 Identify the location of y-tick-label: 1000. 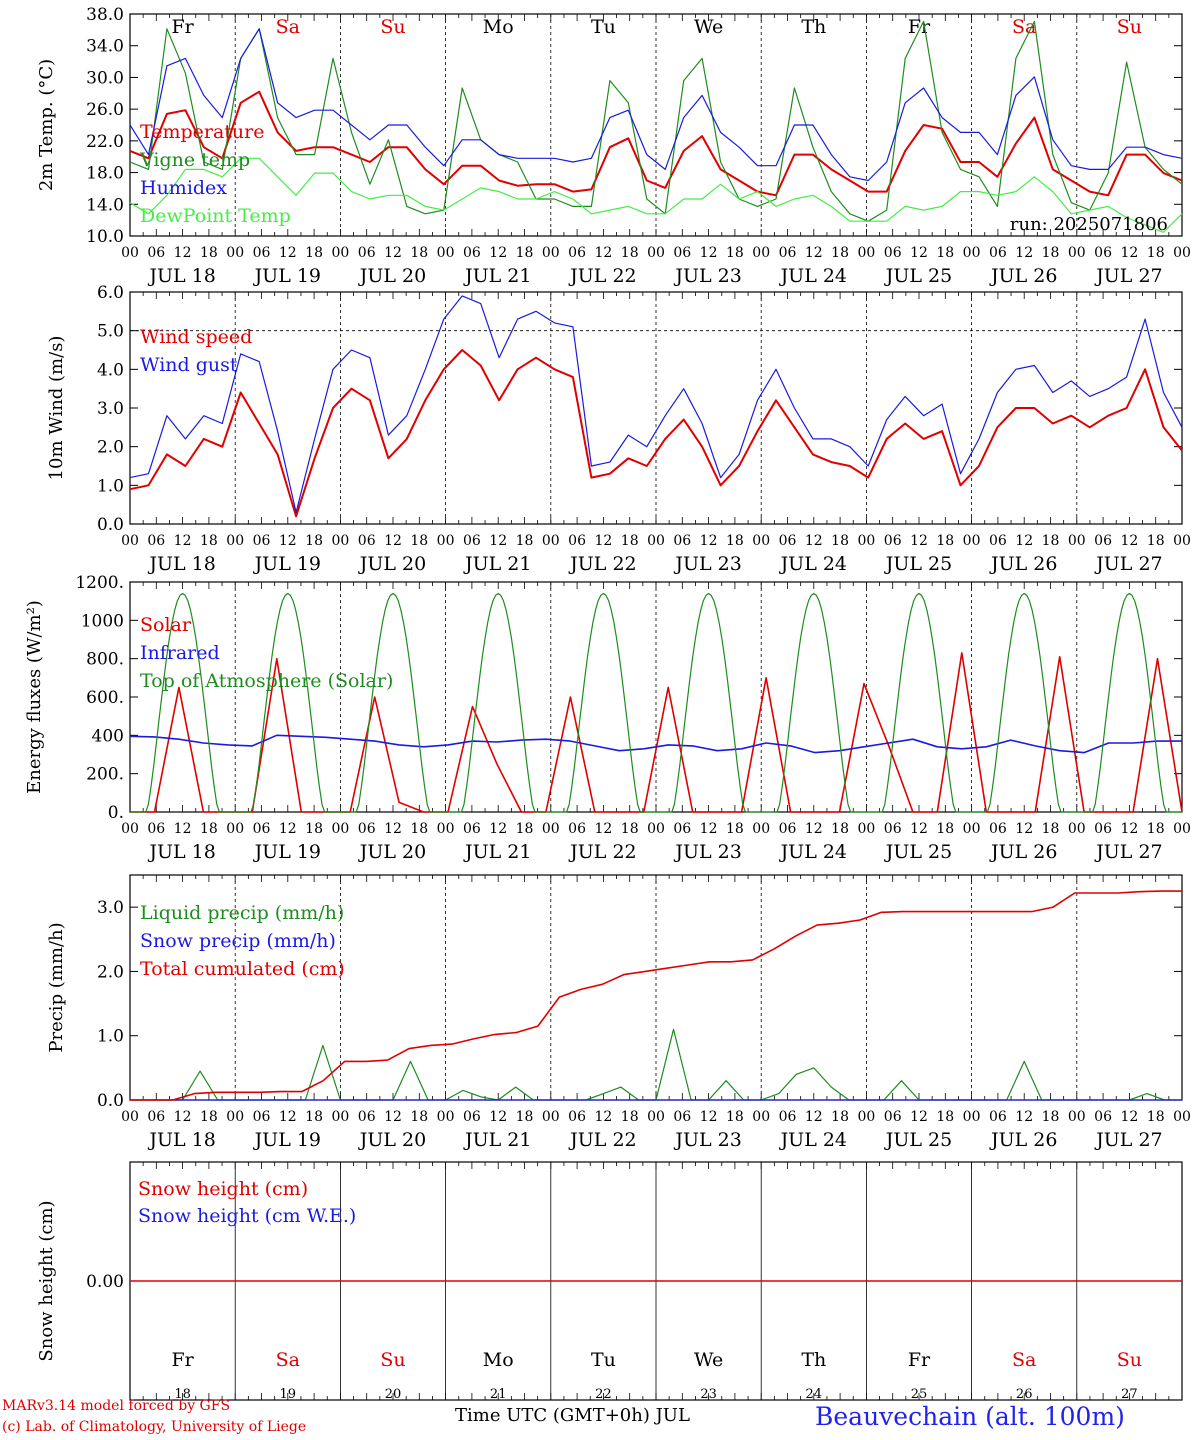
(102, 621).